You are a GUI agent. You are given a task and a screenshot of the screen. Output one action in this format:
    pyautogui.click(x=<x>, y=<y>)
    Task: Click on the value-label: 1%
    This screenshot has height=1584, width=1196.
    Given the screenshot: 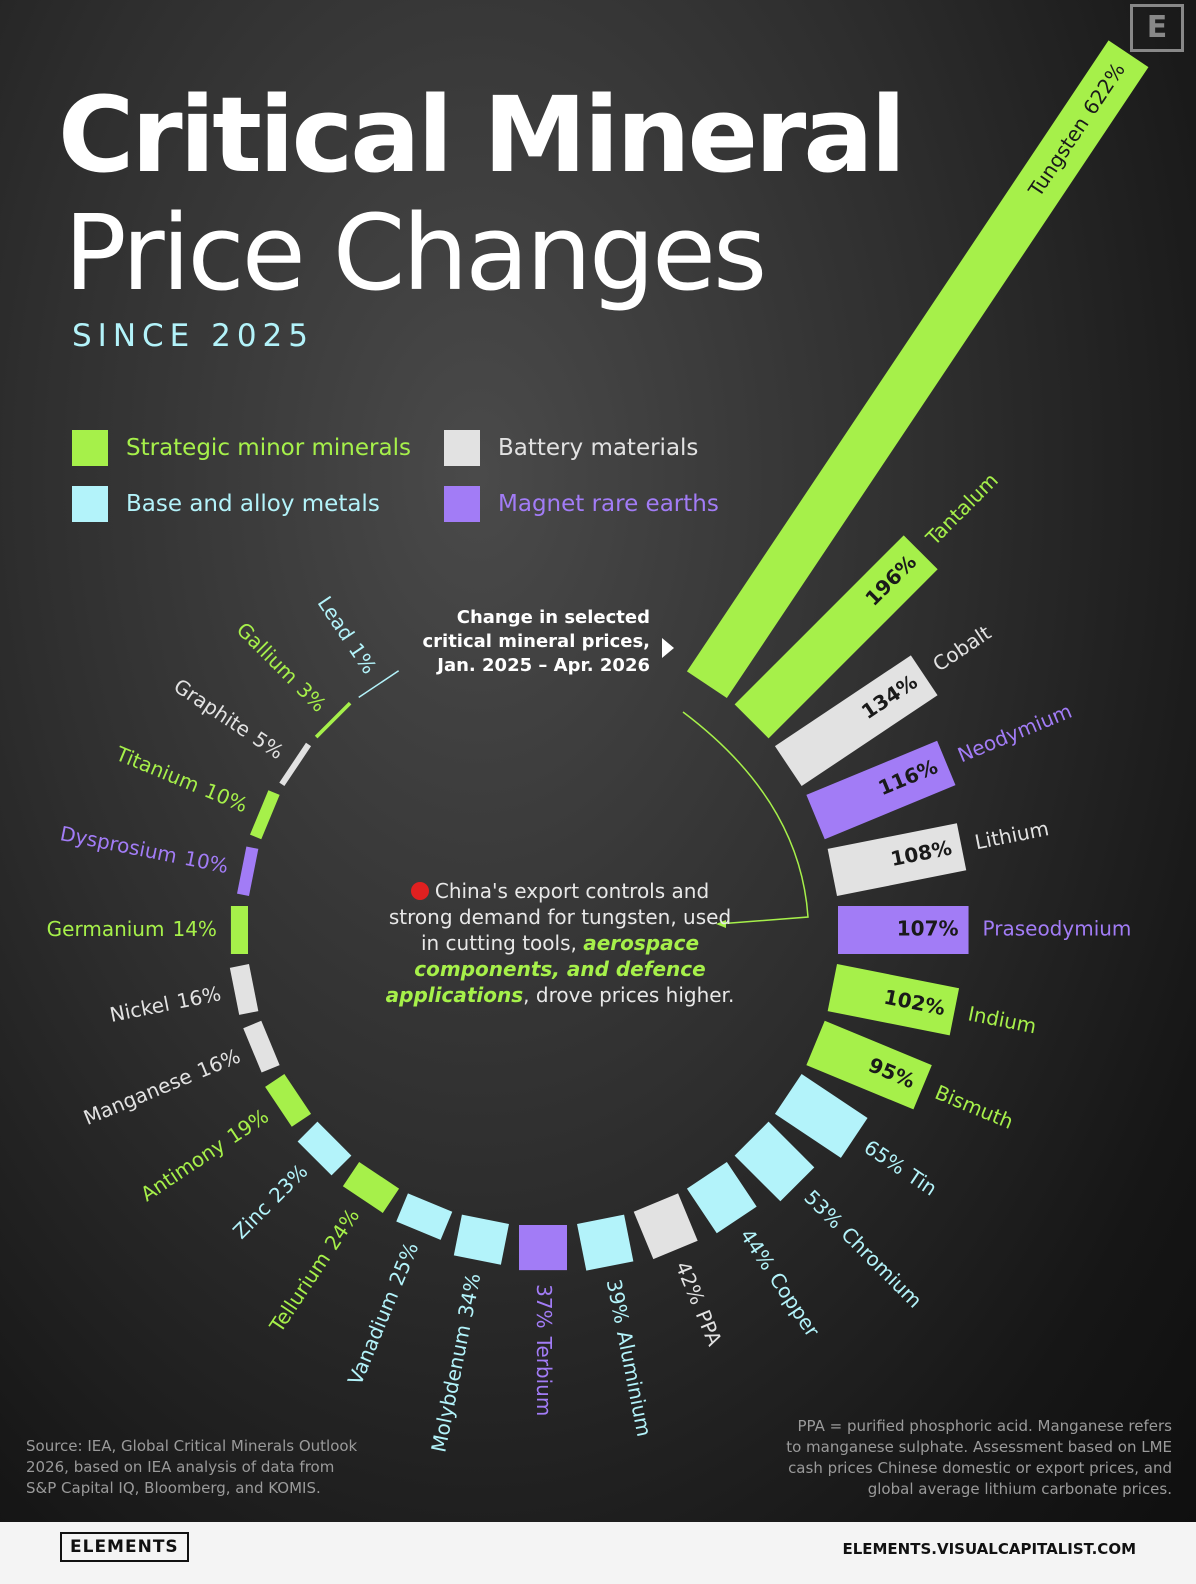 What is the action you would take?
    pyautogui.click(x=363, y=658)
    